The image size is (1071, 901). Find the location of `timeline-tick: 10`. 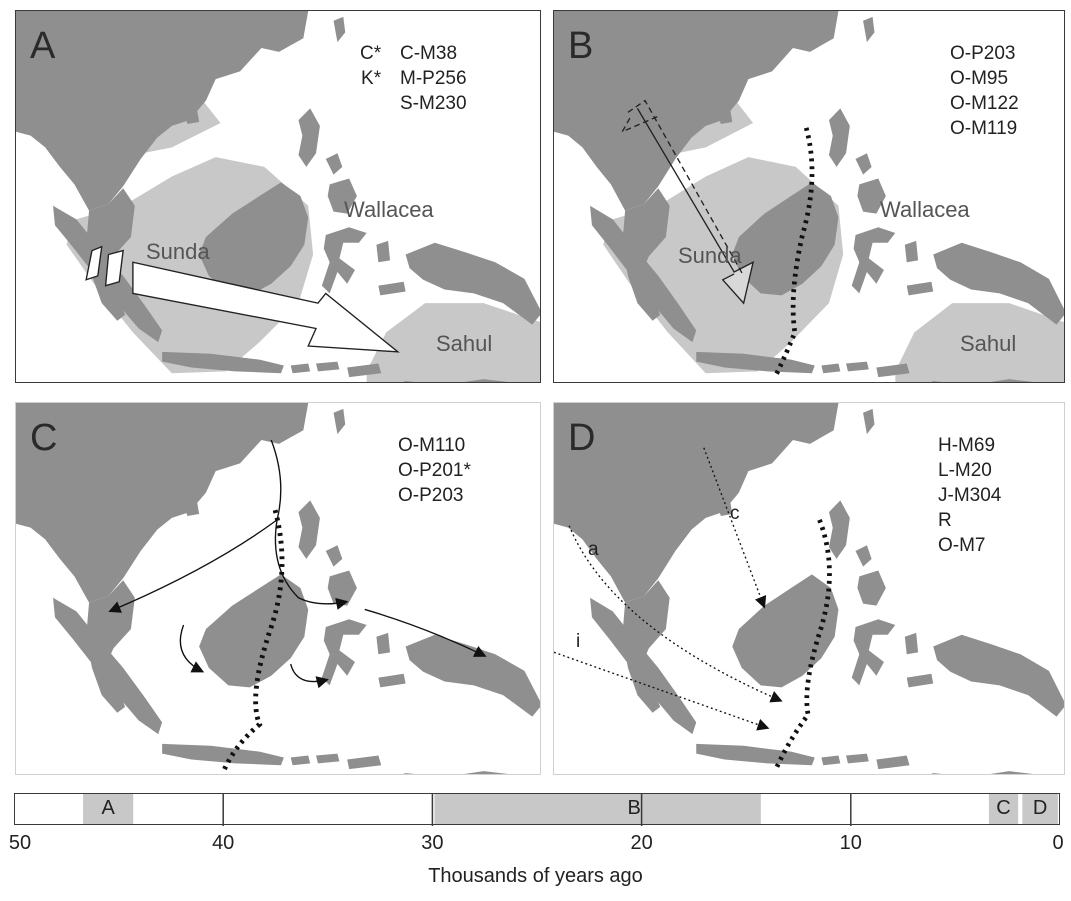

timeline-tick: 10 is located at coordinates (850, 843).